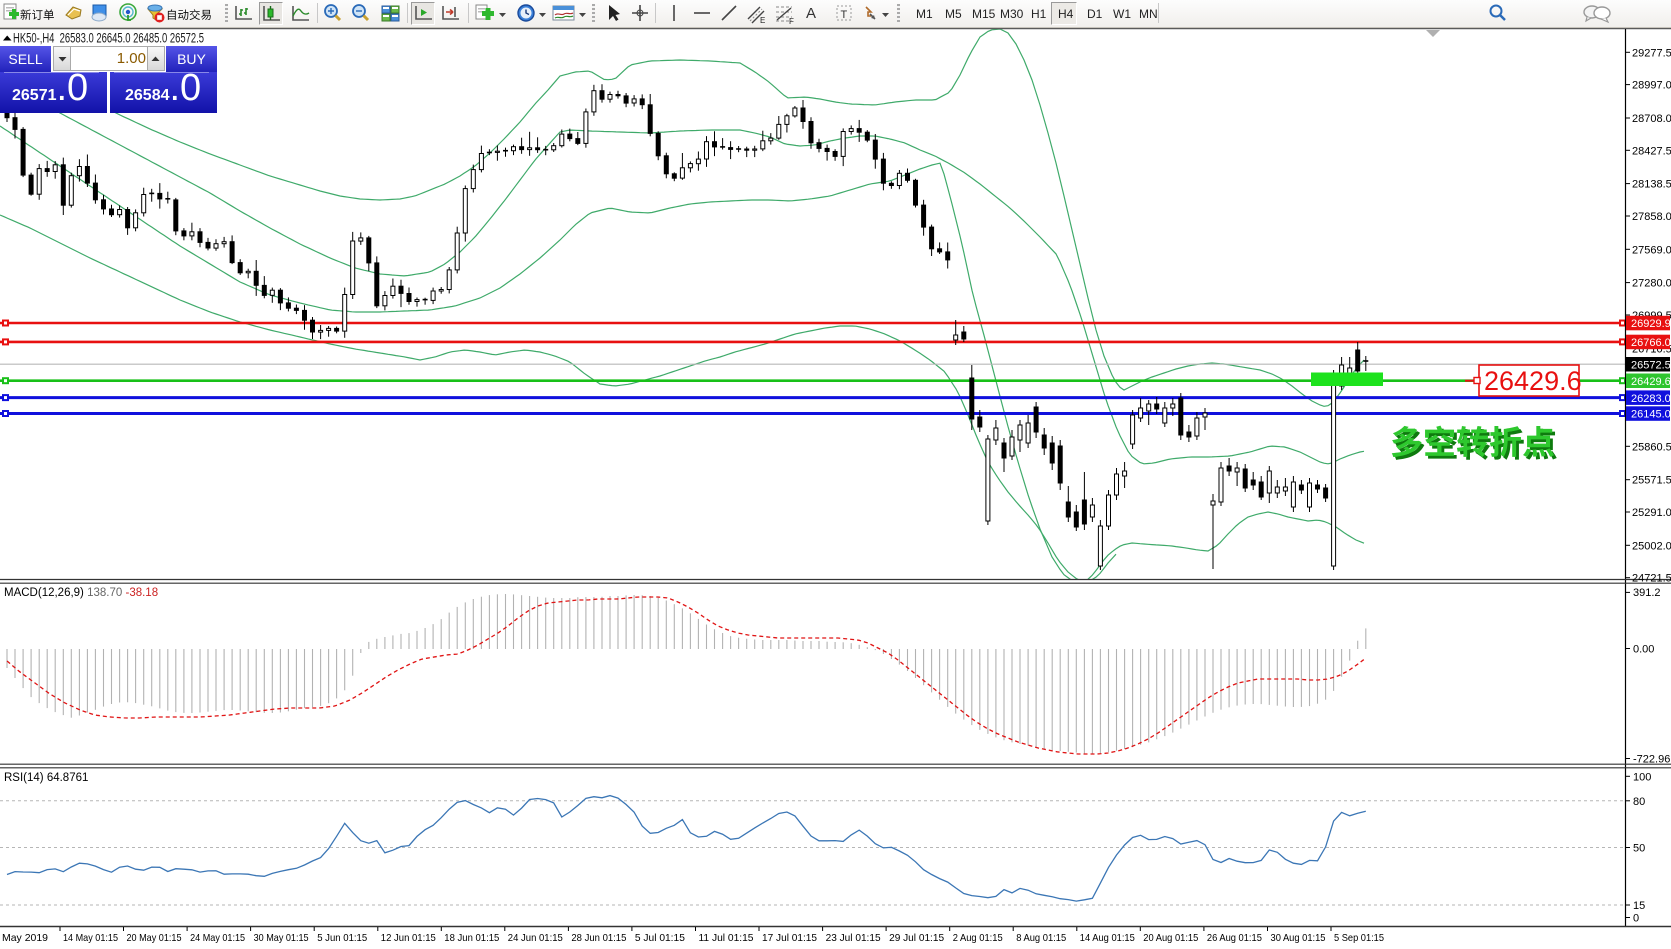 Image resolution: width=1671 pixels, height=949 pixels. What do you see at coordinates (1651, 579) in the screenshot?
I see `svg-text: 24721.5` at bounding box center [1651, 579].